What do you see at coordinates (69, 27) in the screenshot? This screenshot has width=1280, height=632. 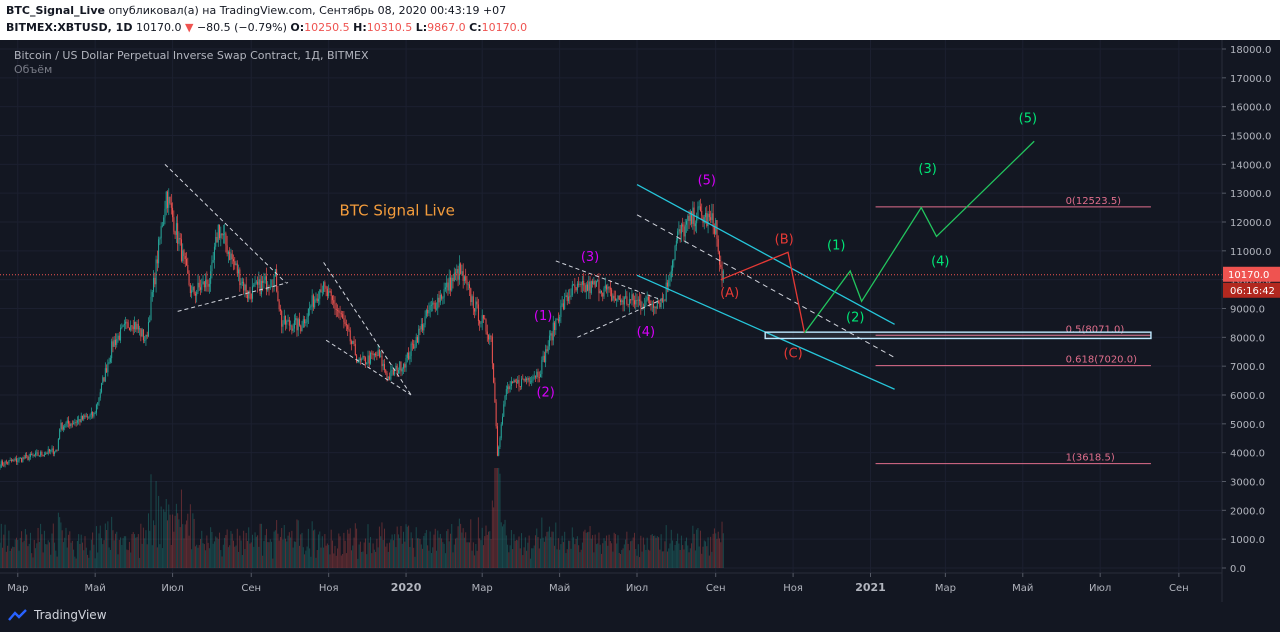 I see `symbol-label: BITMEX:XBTUSD, 1D` at bounding box center [69, 27].